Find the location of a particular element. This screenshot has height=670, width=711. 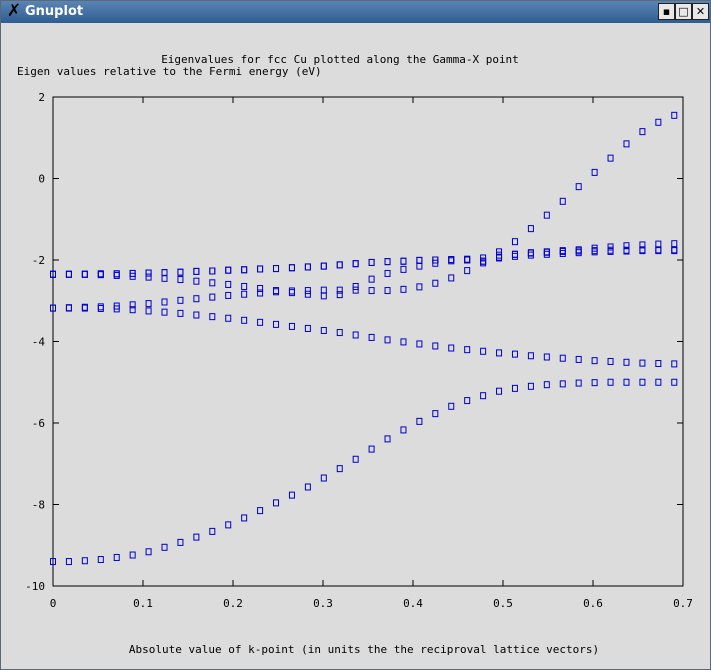

maximize-icon: □ is located at coordinates (683, 11).